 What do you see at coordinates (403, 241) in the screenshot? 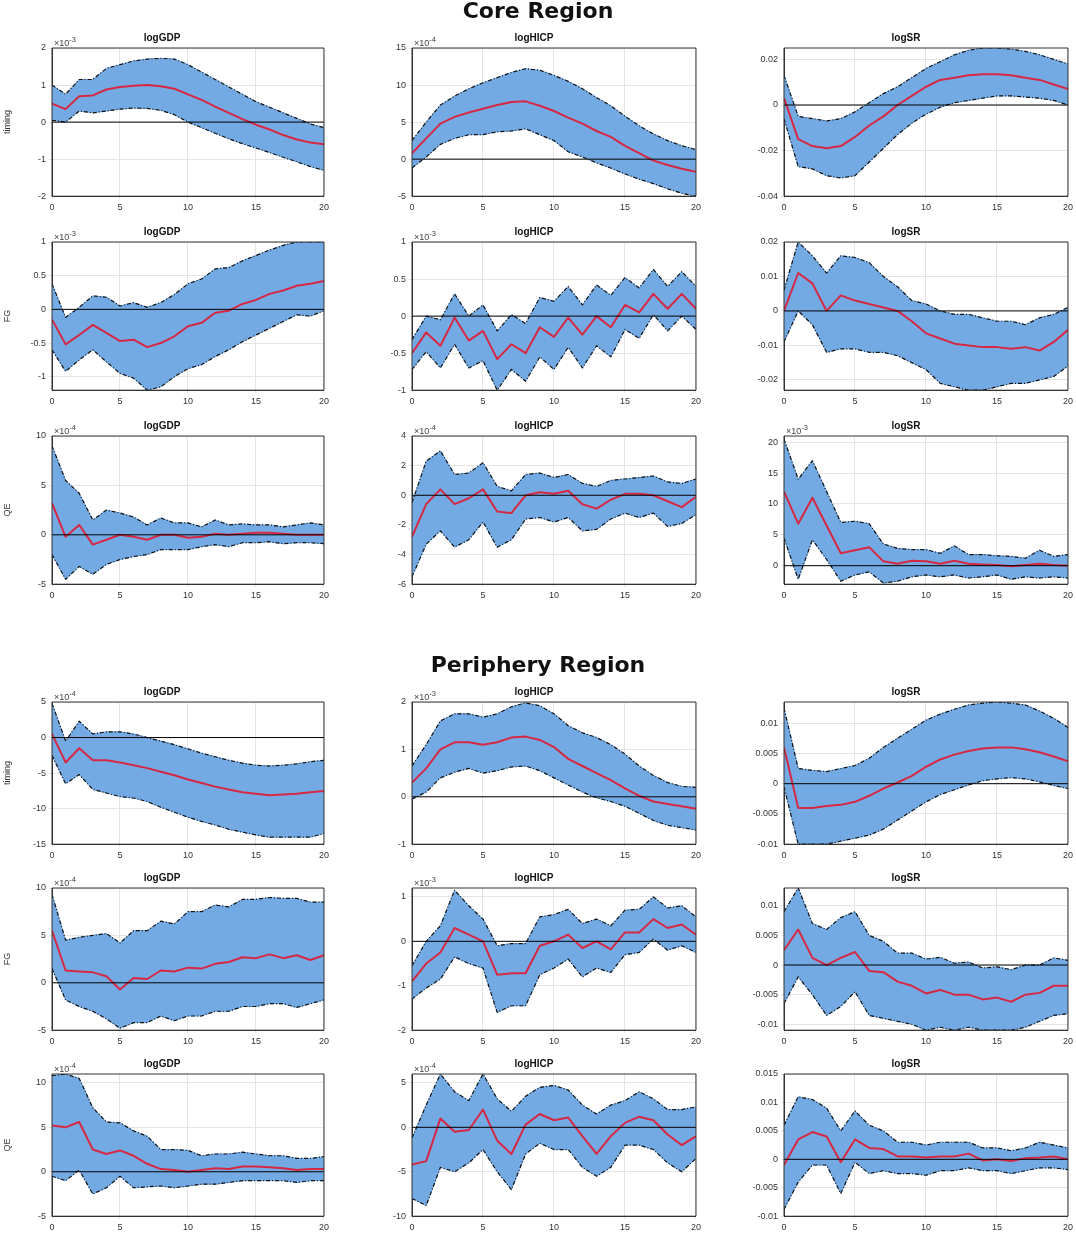
I see `y-tick-label: 1` at bounding box center [403, 241].